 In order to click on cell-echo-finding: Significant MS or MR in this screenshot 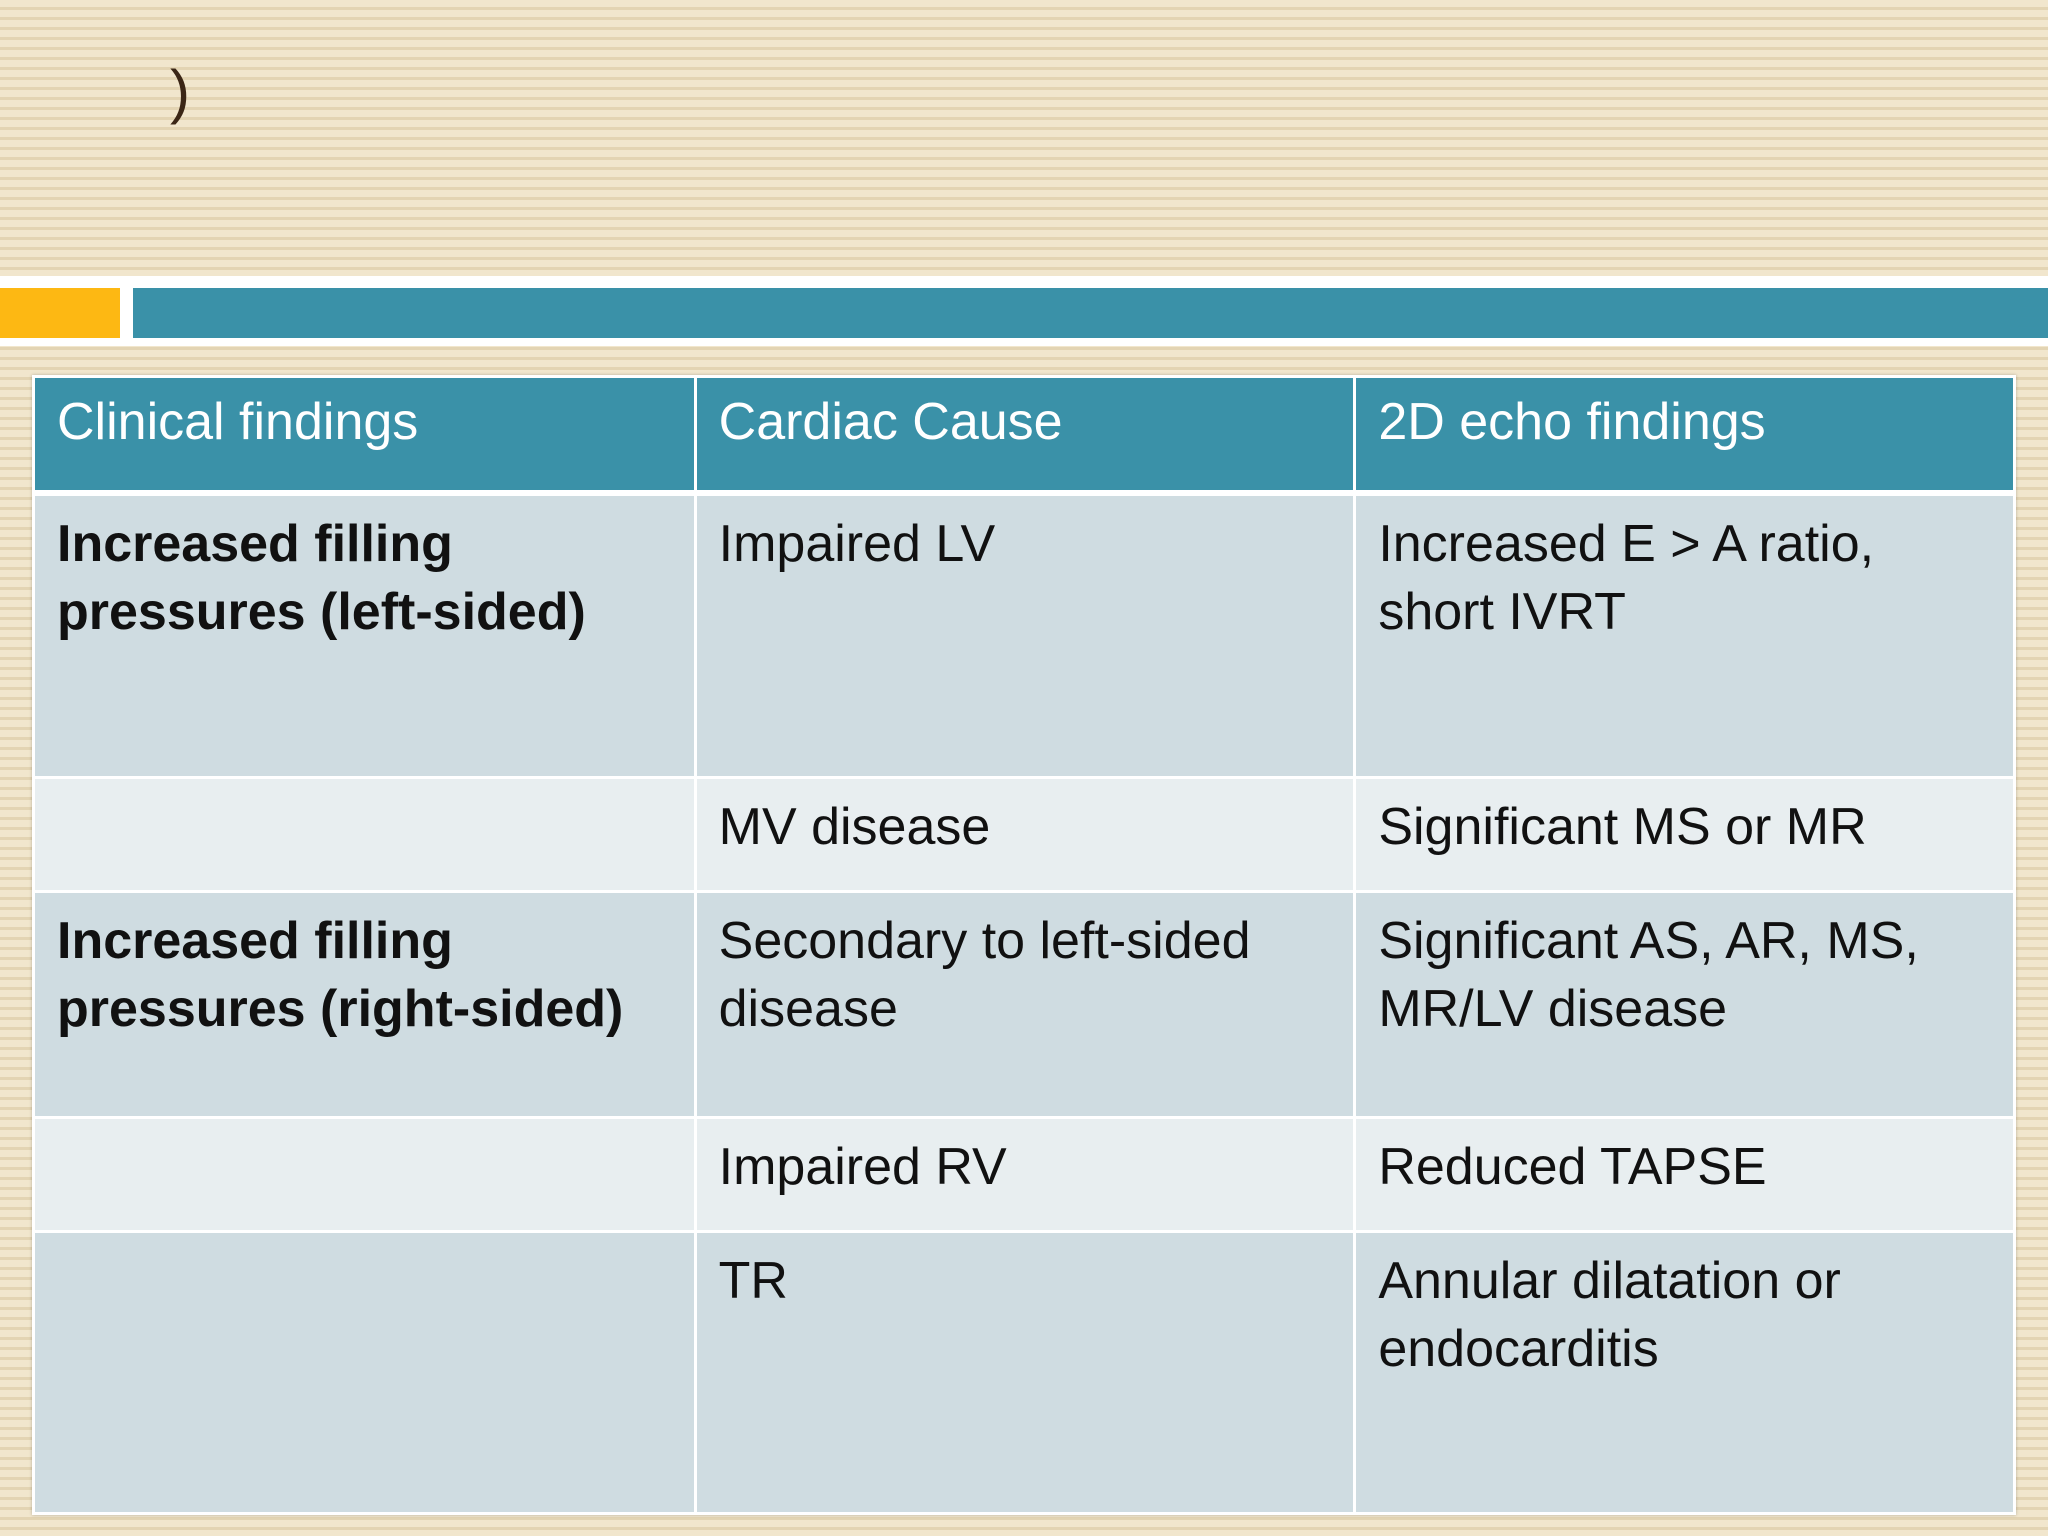, I will do `click(1684, 834)`.